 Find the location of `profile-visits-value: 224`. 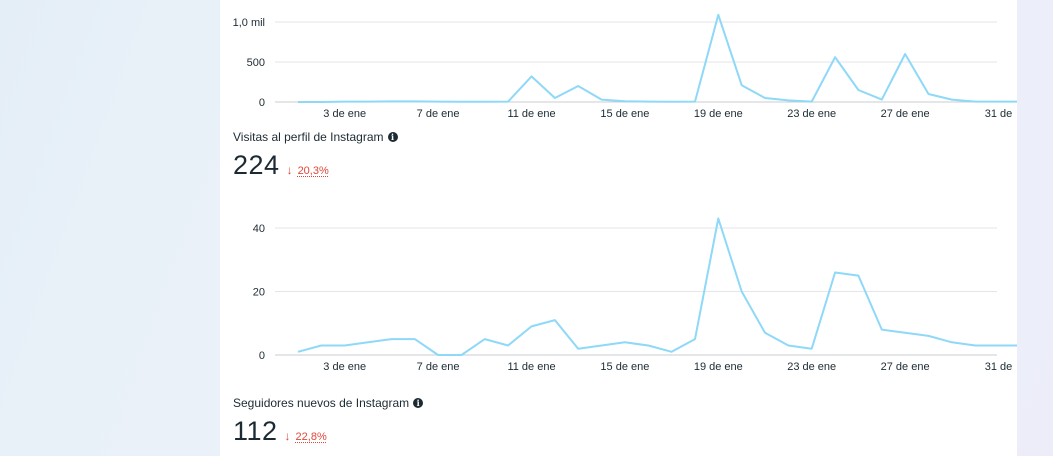

profile-visits-value: 224 is located at coordinates (256, 165).